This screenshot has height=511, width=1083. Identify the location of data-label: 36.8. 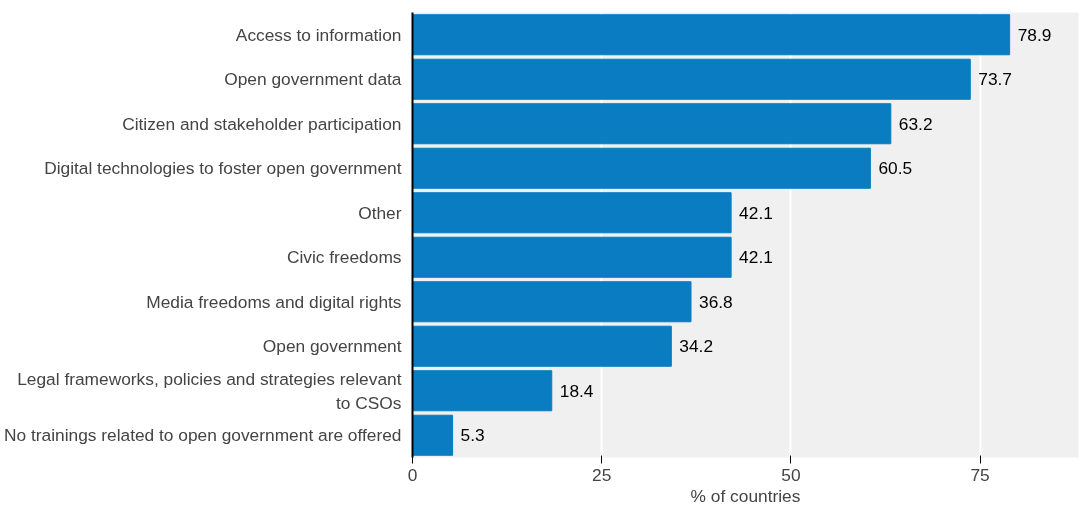
(716, 301).